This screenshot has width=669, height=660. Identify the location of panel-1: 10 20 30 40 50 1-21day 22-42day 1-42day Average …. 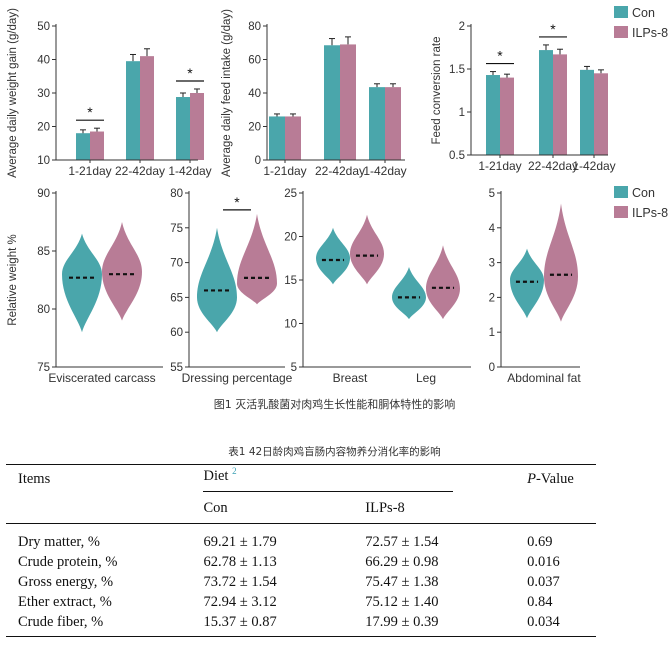
(109, 93).